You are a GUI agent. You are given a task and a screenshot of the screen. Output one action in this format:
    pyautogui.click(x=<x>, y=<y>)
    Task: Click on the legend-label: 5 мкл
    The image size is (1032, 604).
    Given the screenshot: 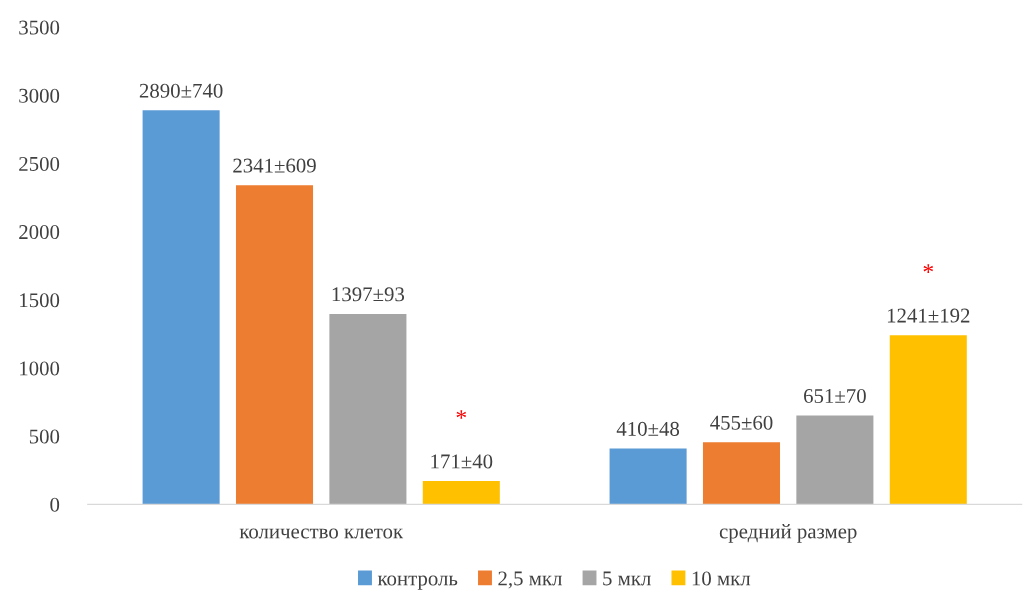 What is the action you would take?
    pyautogui.click(x=627, y=578)
    